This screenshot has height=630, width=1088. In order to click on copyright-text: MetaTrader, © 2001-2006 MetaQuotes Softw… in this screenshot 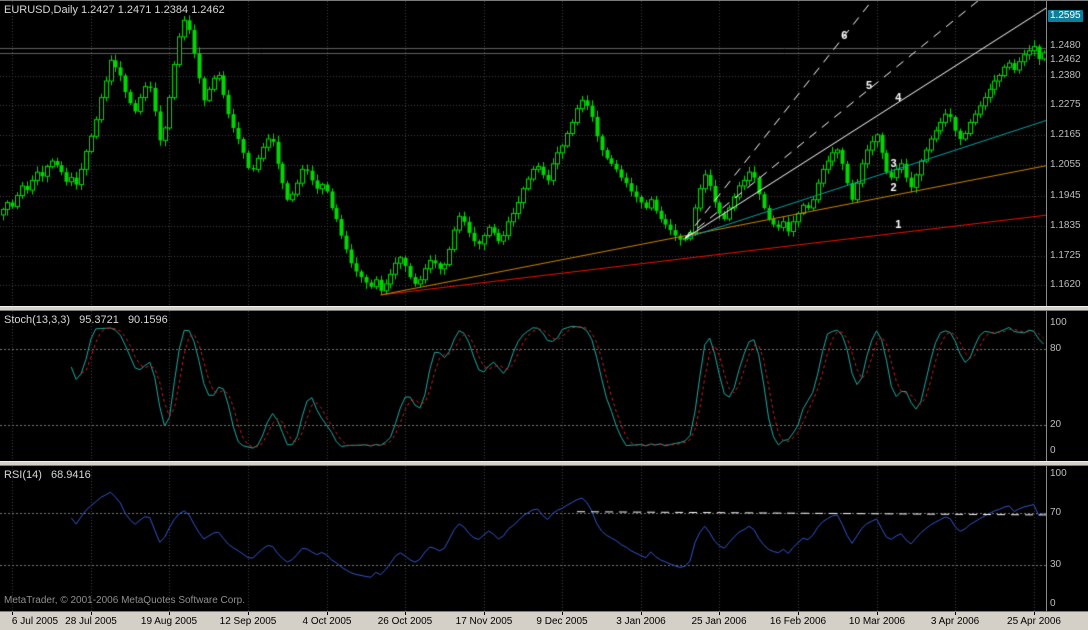, I will do `click(125, 600)`.